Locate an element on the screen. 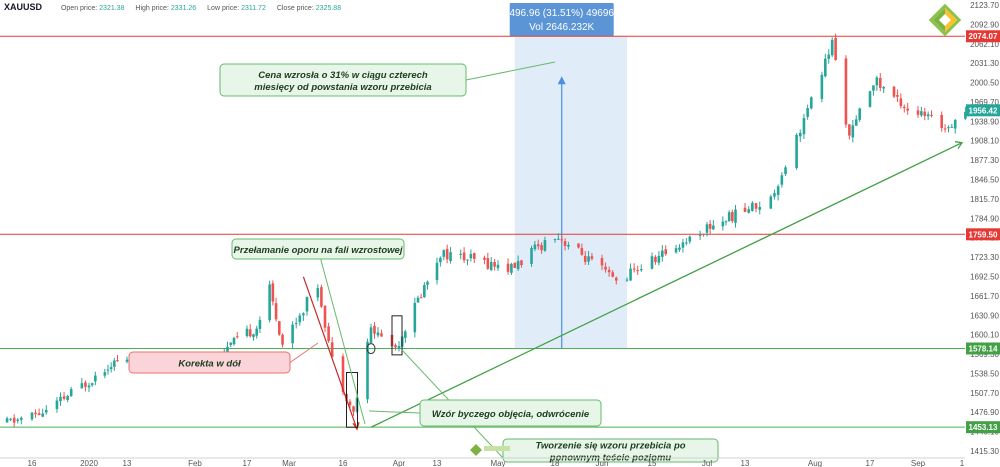  price-label-bg-1956.42 is located at coordinates (983, 110).